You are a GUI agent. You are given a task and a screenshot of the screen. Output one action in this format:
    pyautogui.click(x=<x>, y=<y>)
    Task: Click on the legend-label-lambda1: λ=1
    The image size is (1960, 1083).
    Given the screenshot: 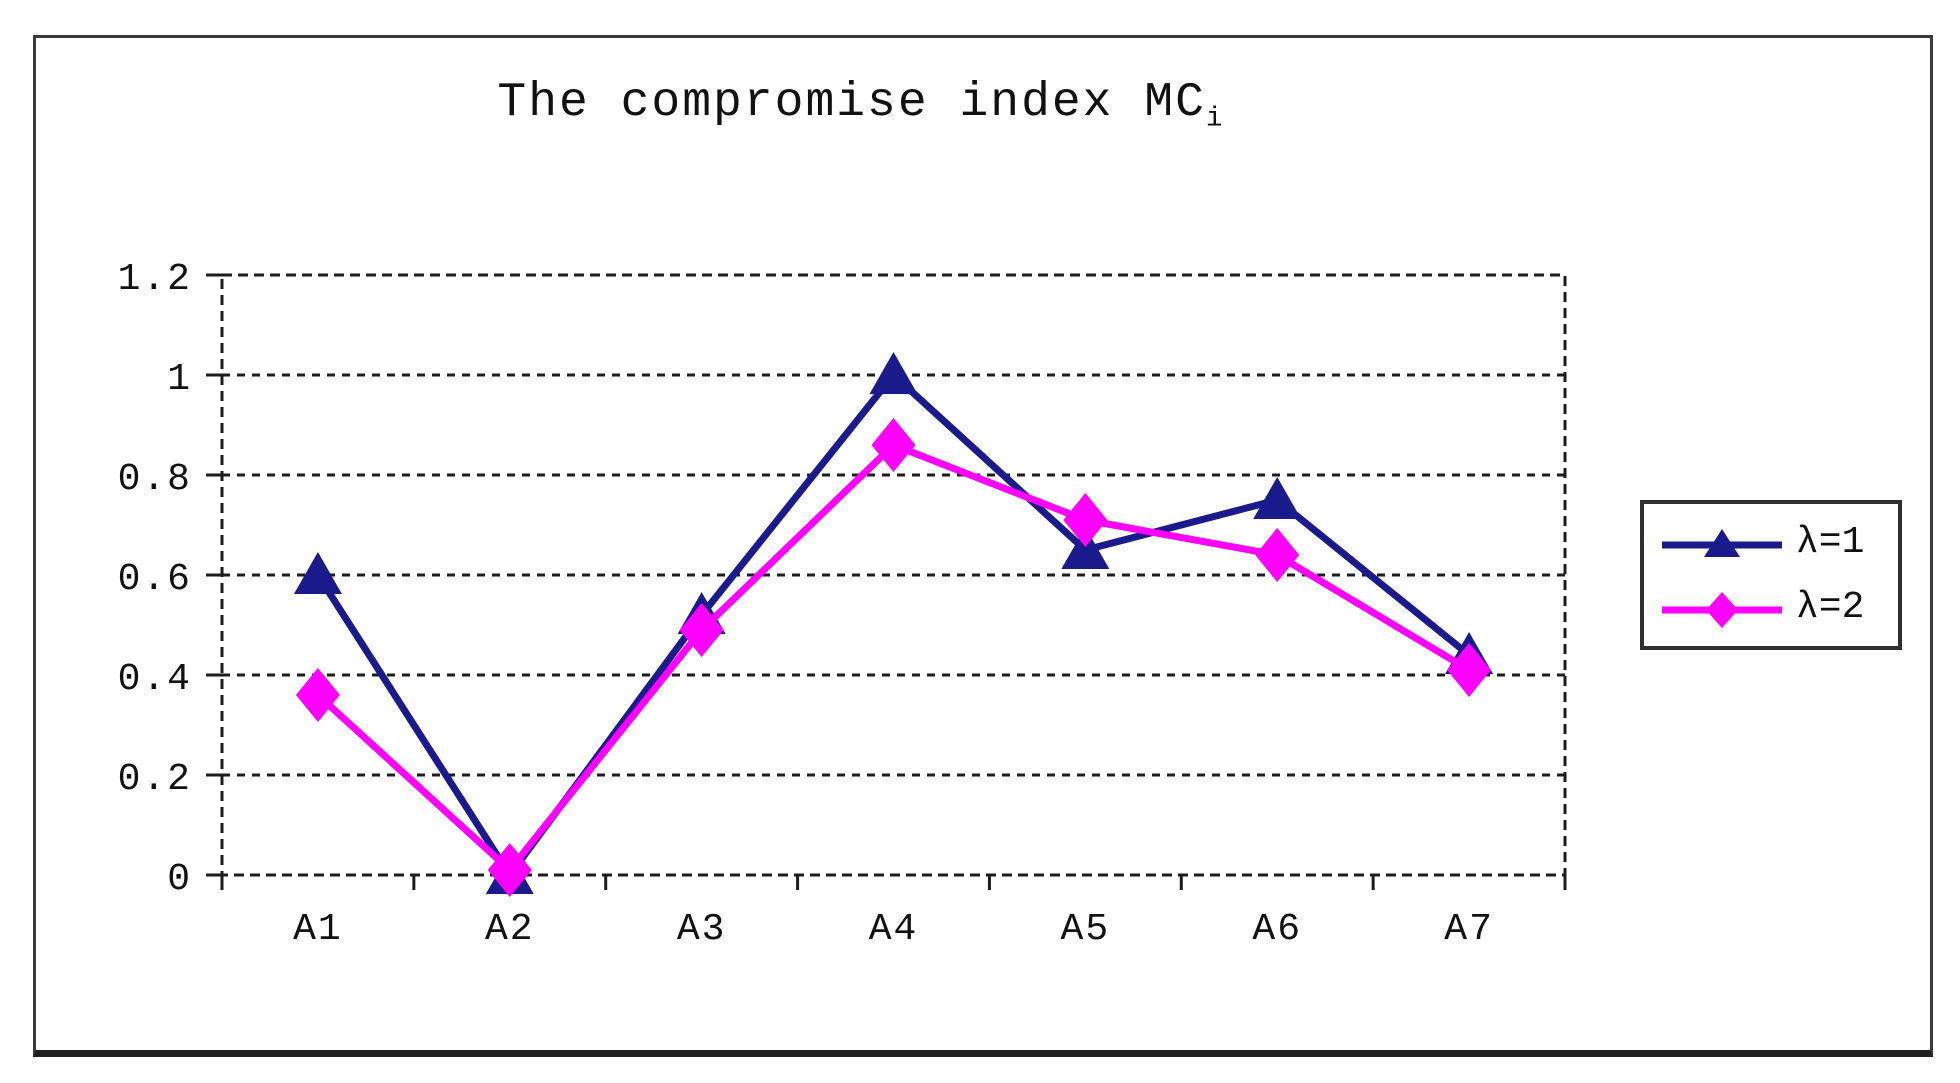 What is the action you would take?
    pyautogui.click(x=1830, y=542)
    